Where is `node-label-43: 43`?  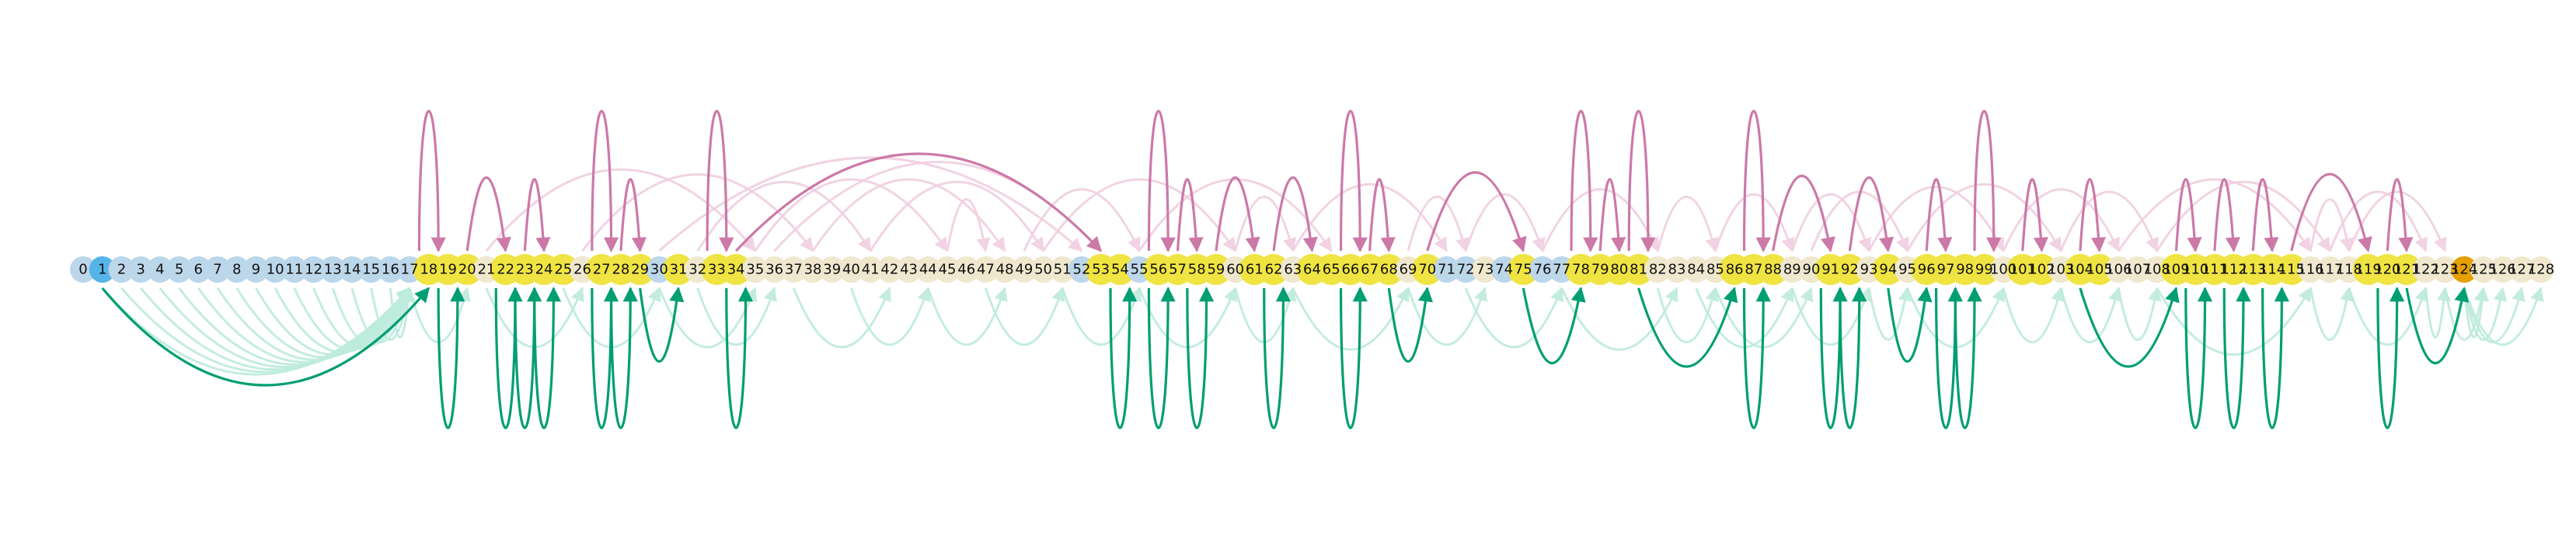 node-label-43: 43 is located at coordinates (909, 270).